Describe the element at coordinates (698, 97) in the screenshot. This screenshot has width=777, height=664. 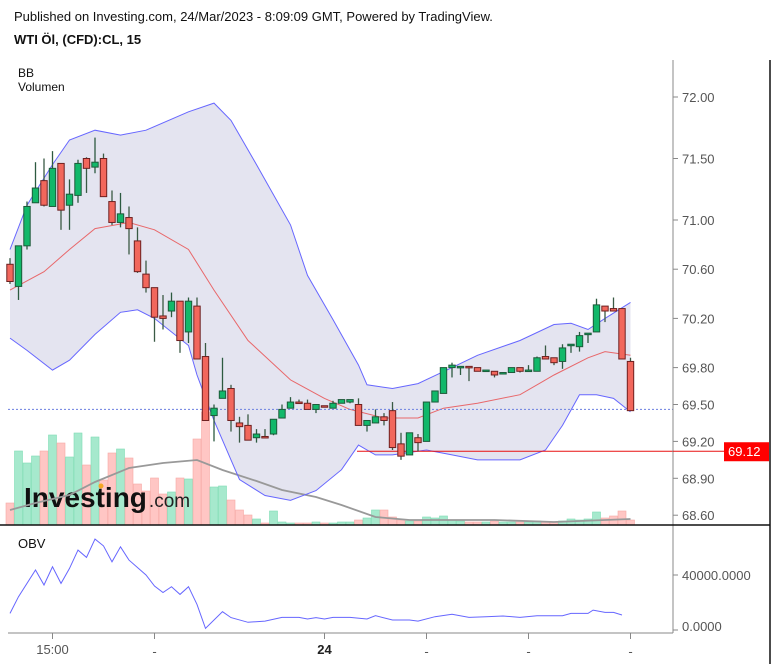
I see `price-tick-label: 72.00` at that location.